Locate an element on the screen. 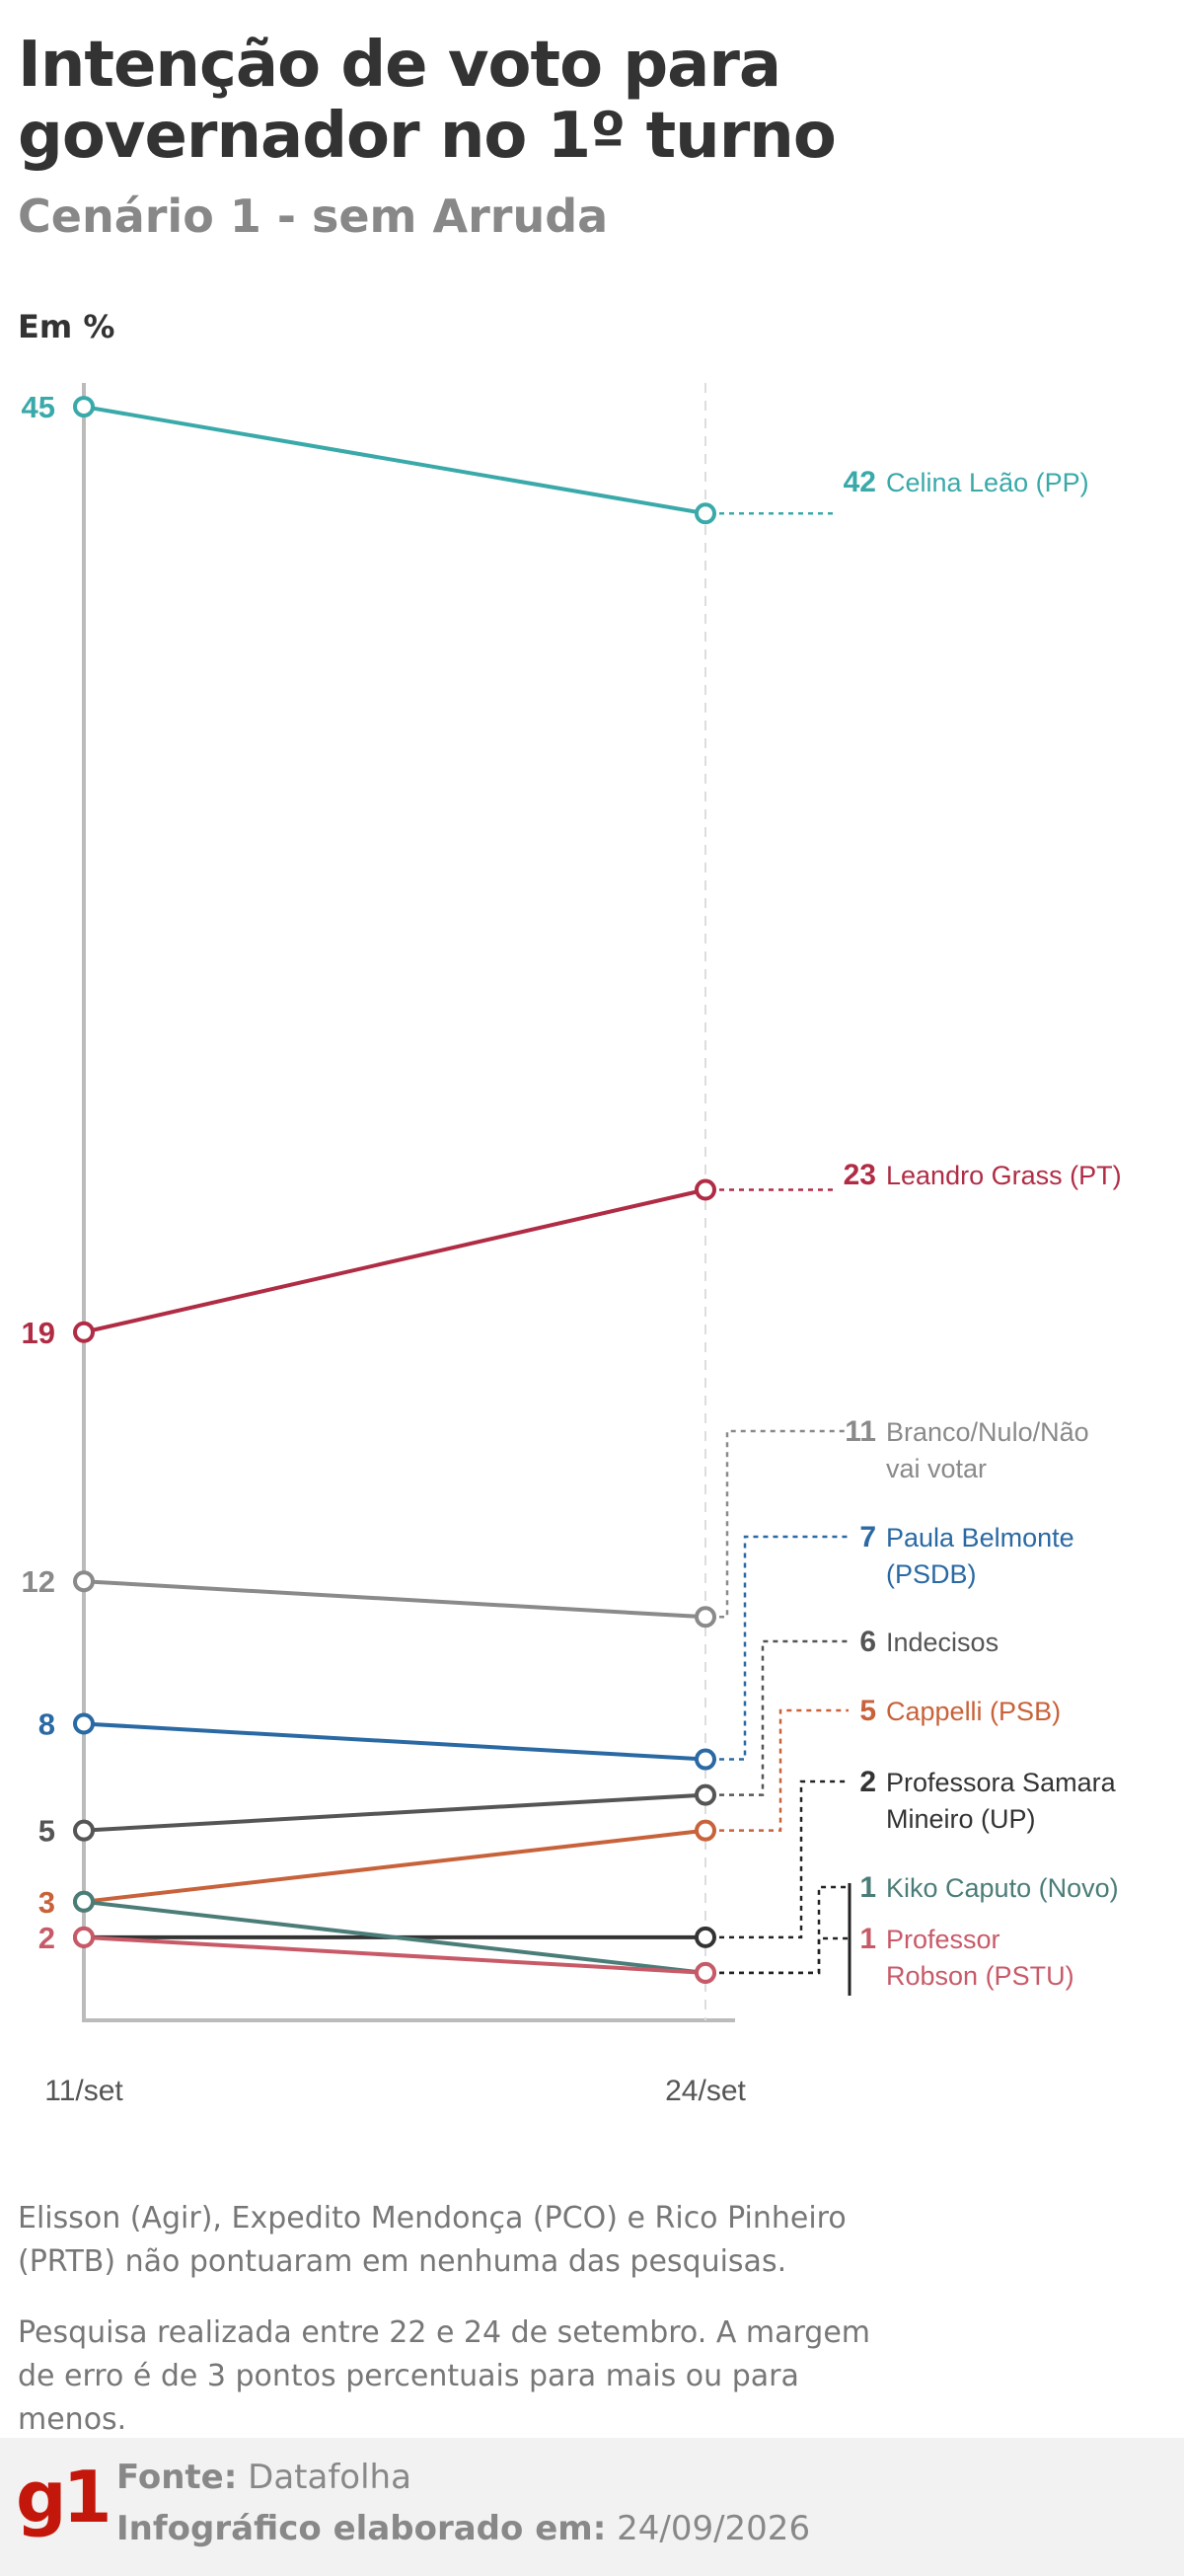 The width and height of the screenshot is (1184, 2576). end-value-professor-robson-pstu: 1 is located at coordinates (868, 1939).